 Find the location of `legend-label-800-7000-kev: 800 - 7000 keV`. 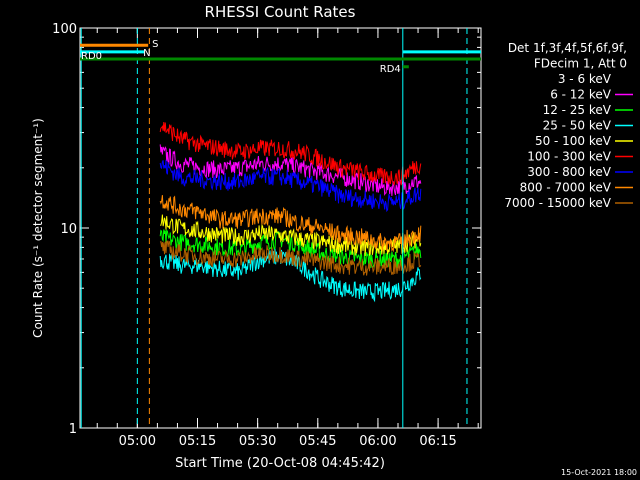

legend-label-800-7000-kev: 800 - 7000 keV is located at coordinates (566, 188).